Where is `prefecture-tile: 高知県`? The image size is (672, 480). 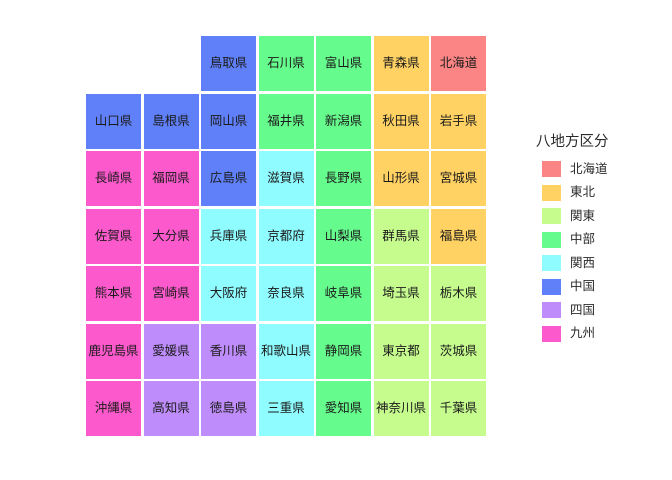
prefecture-tile: 高知県 is located at coordinates (171, 408).